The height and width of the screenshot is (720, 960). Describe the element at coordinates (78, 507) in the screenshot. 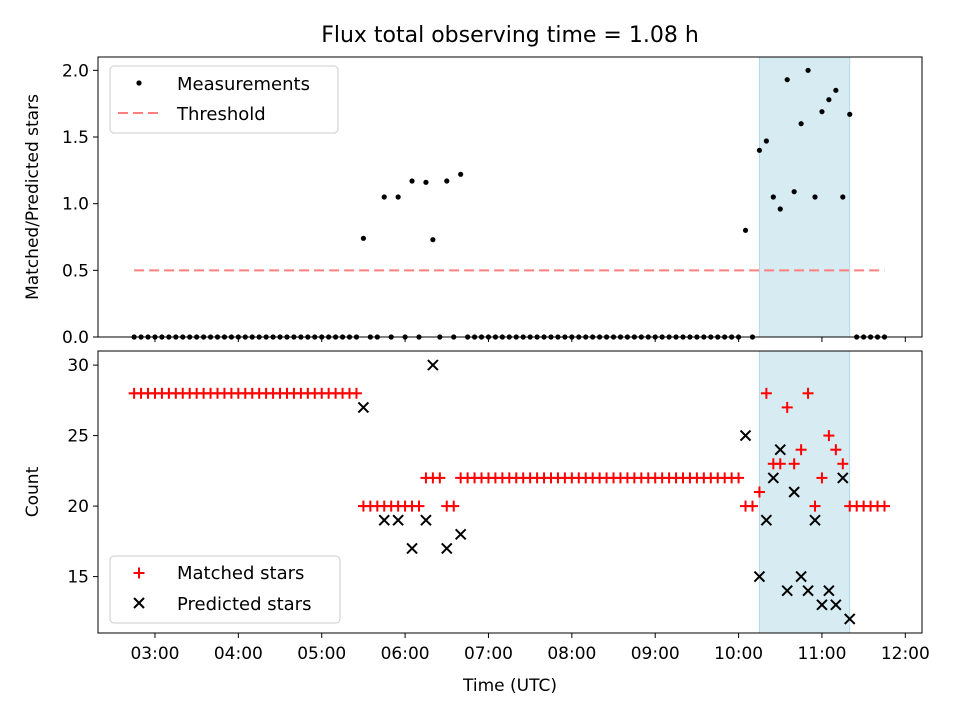

I see `y-tick-label: 20` at that location.